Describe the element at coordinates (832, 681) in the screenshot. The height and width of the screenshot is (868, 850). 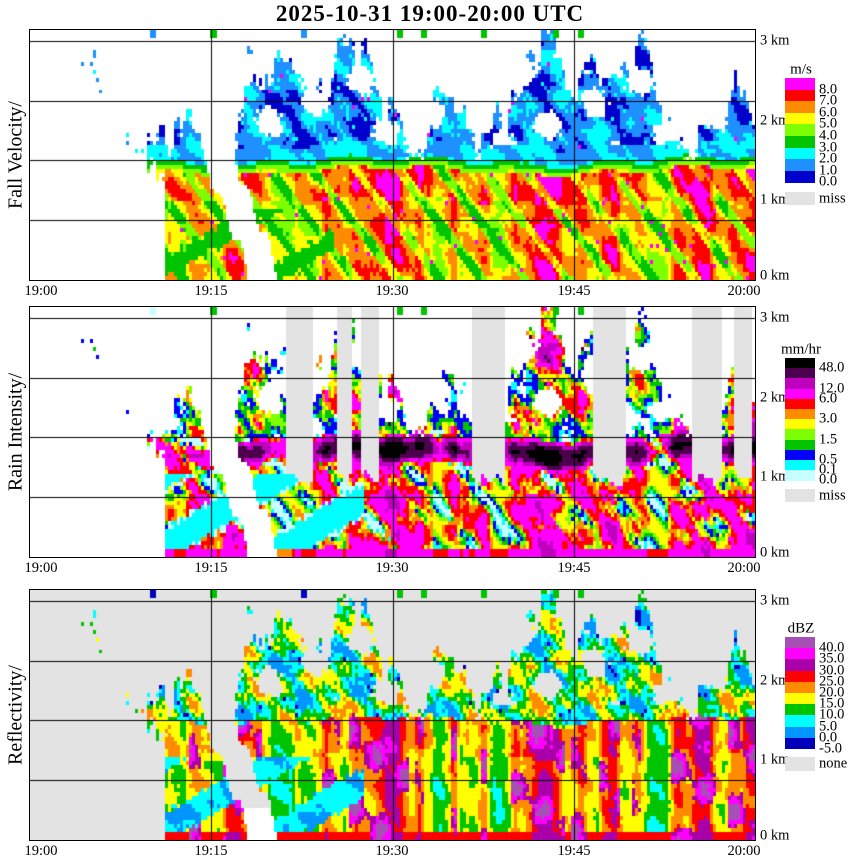
I see `legend-tick-label: 25.0` at that location.